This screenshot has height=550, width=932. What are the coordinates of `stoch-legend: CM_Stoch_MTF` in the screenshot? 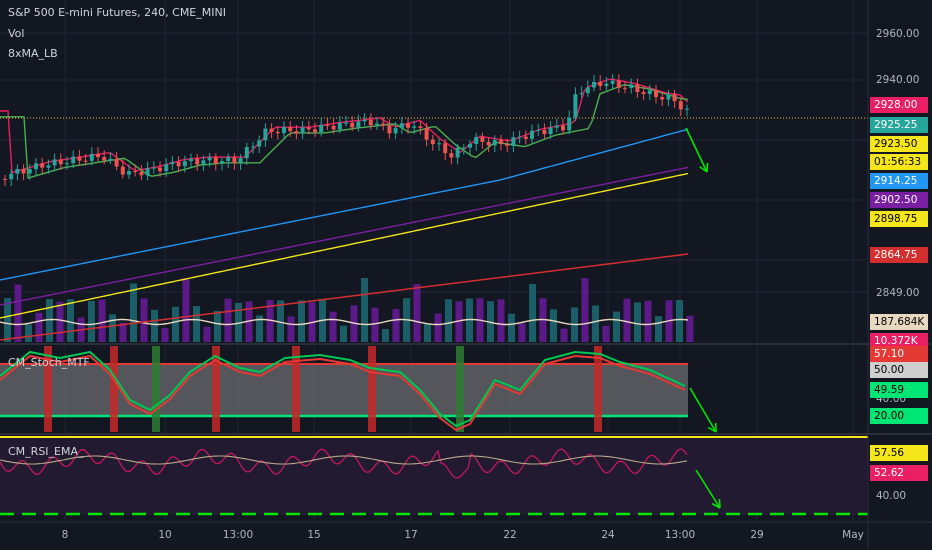 It's located at (49, 362).